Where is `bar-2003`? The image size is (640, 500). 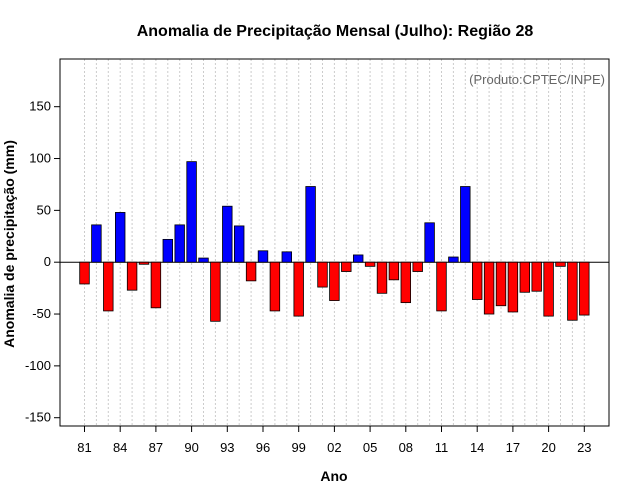
bar-2003 is located at coordinates (346, 266).